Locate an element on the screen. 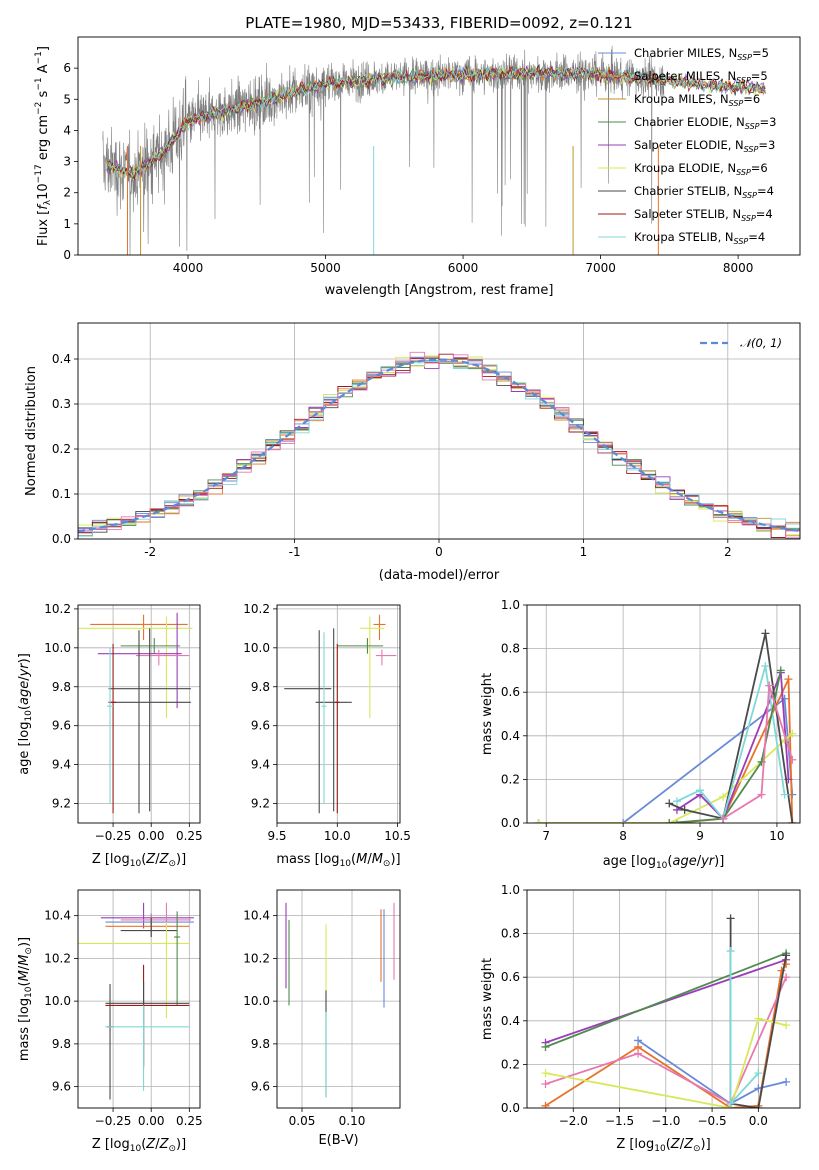 The image size is (819, 1170). mass_vs_Z-plot-area is located at coordinates (136, 1001).